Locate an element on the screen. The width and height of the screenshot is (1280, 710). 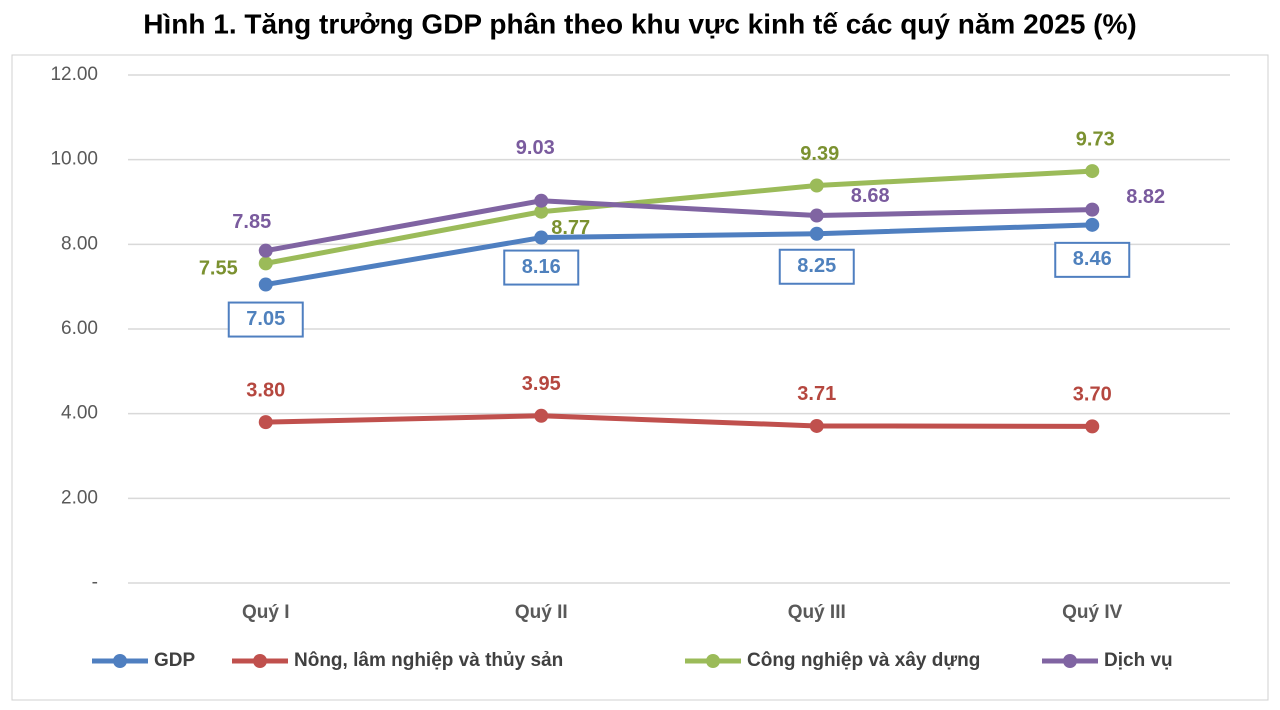
value-label: 8.16 is located at coordinates (541, 267).